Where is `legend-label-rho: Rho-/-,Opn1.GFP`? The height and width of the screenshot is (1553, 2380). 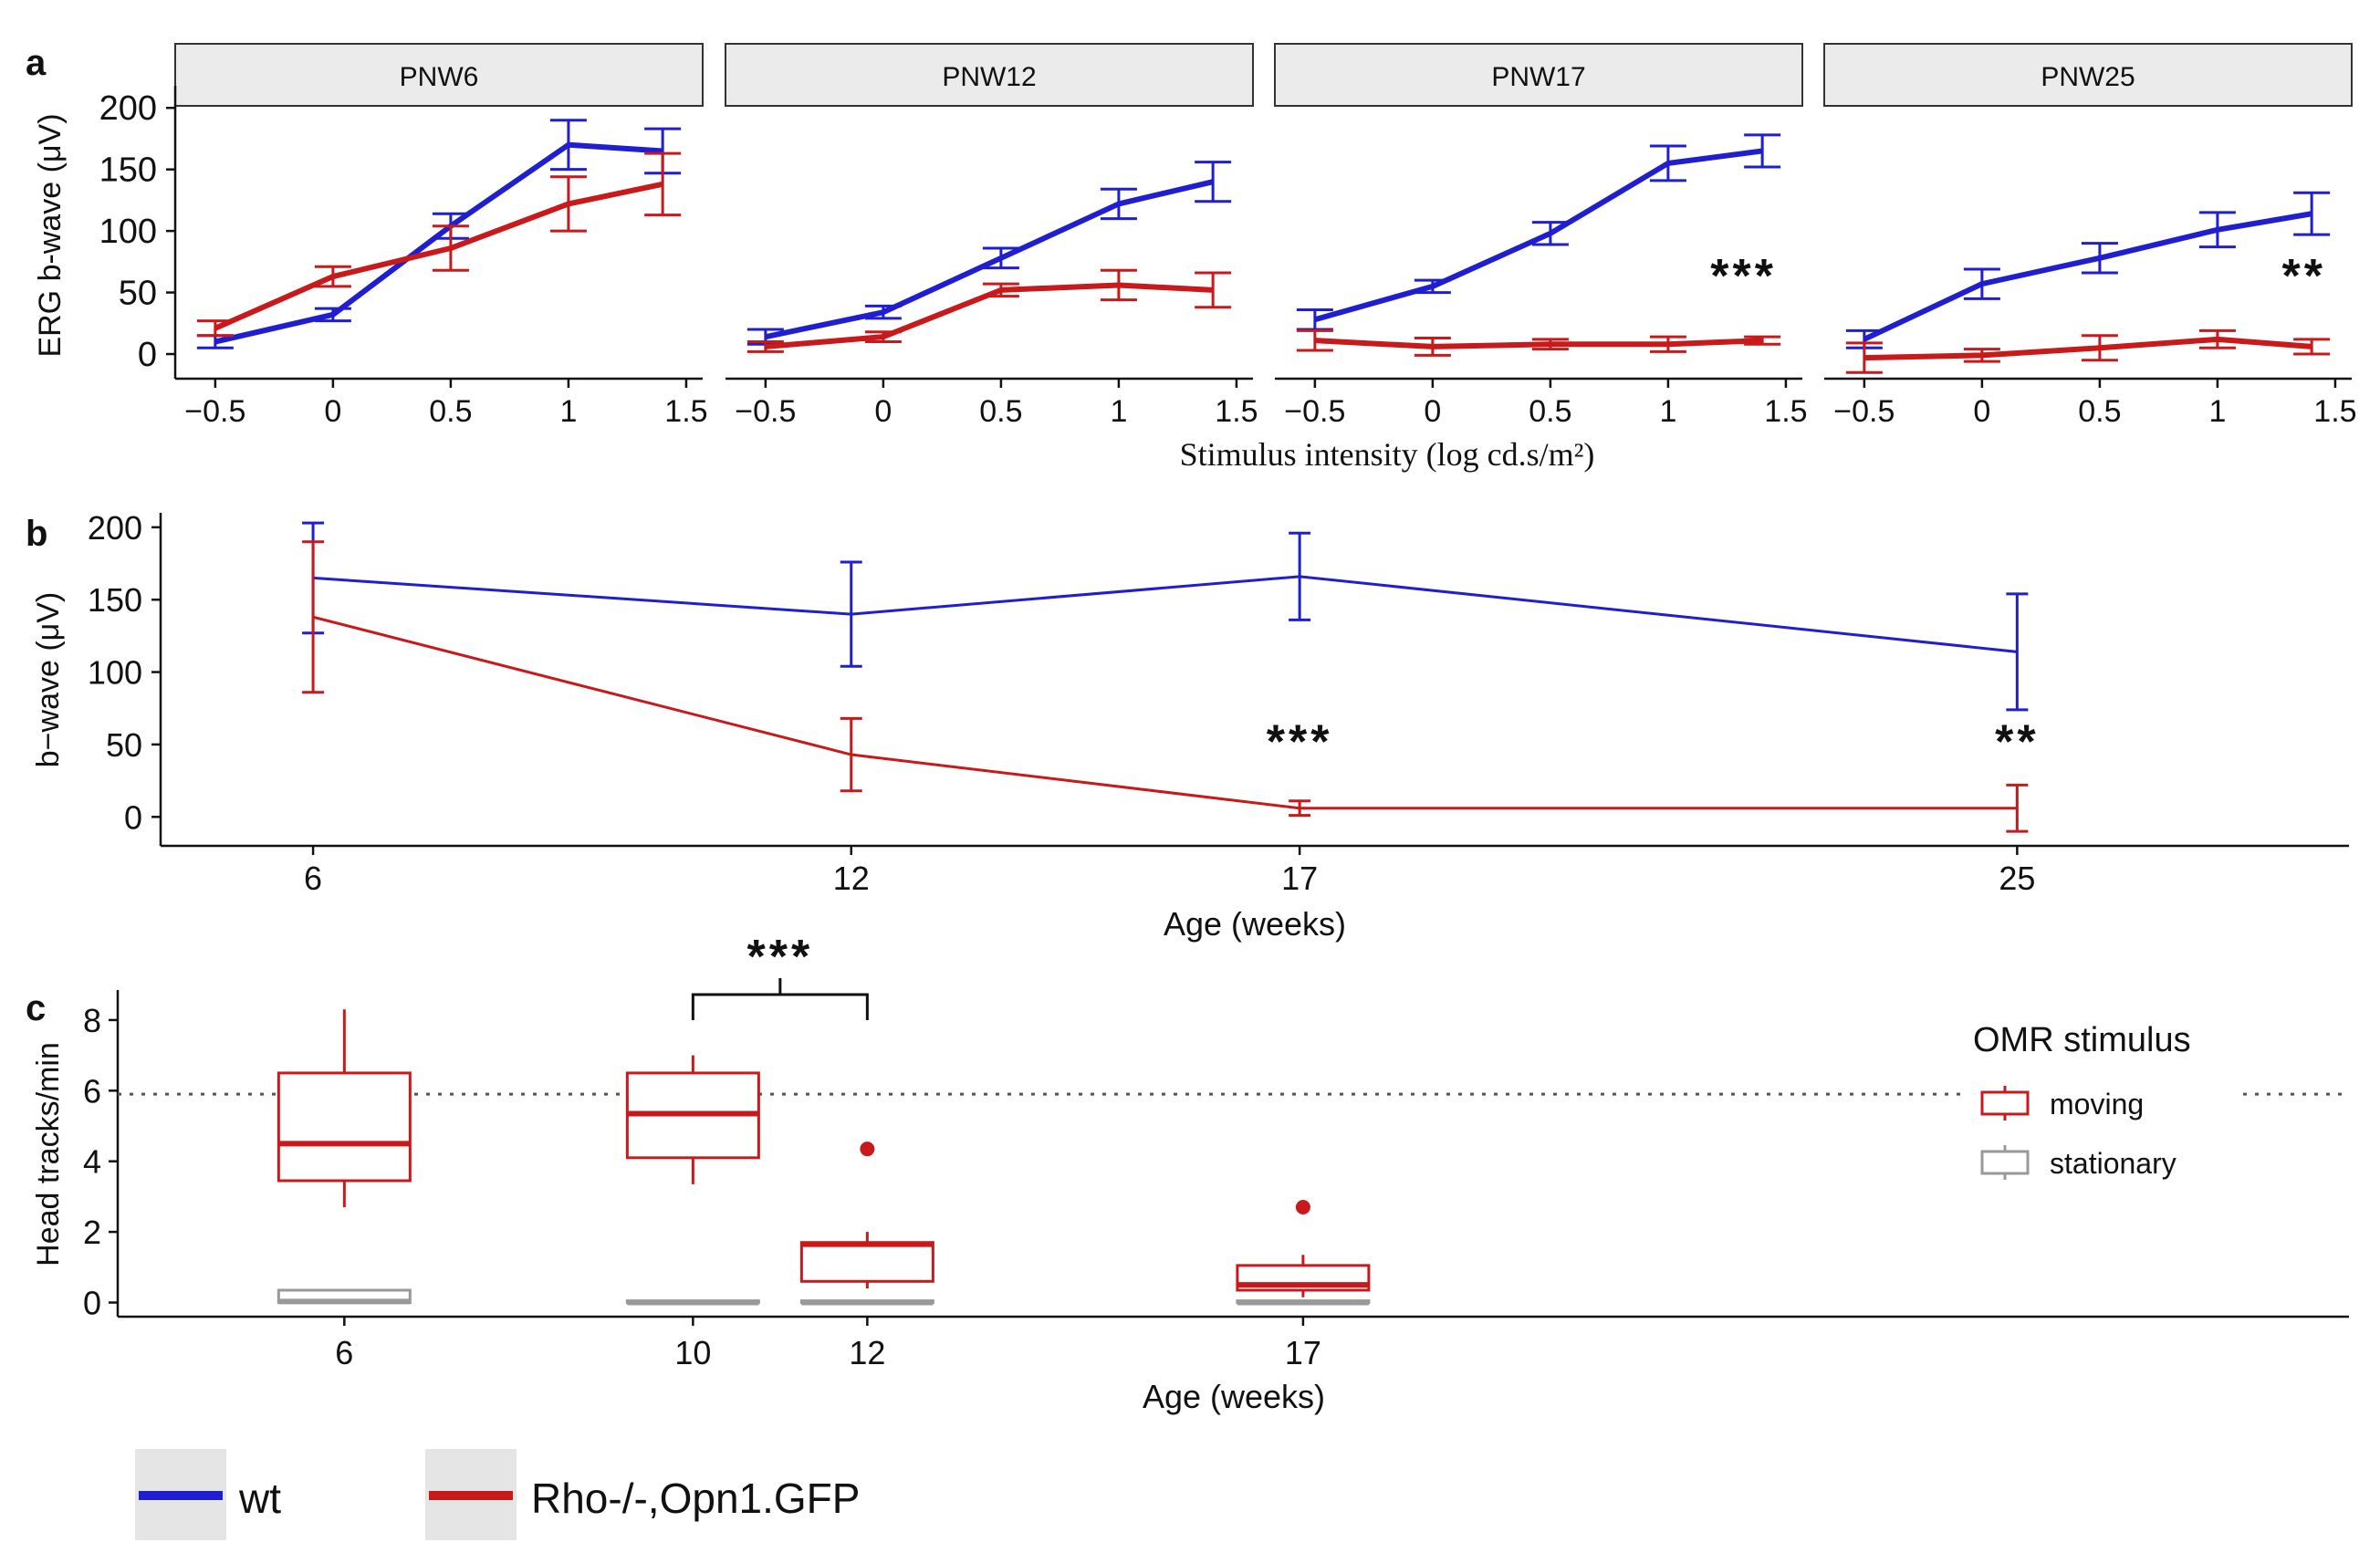 legend-label-rho: Rho-/-,Opn1.GFP is located at coordinates (696, 1499).